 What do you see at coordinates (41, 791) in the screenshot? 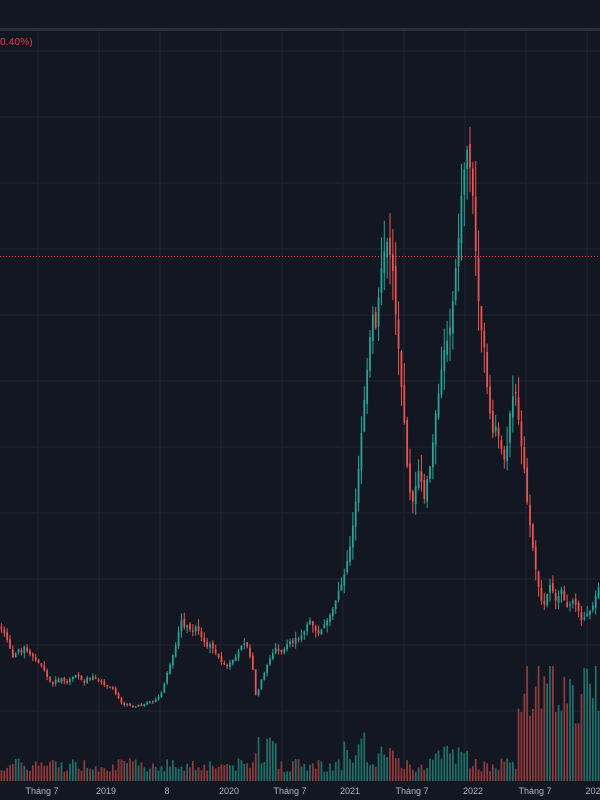
I see `x-tick-label: Tháng 7` at bounding box center [41, 791].